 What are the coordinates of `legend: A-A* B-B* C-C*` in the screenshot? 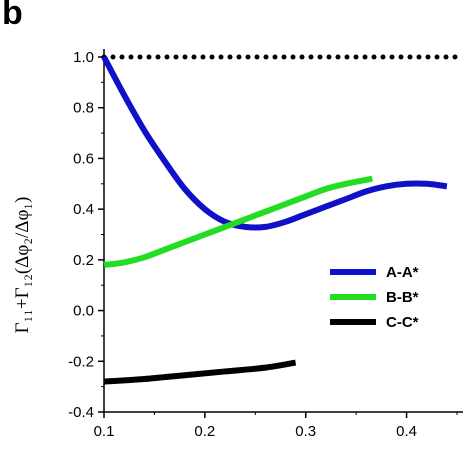 It's located at (374, 297).